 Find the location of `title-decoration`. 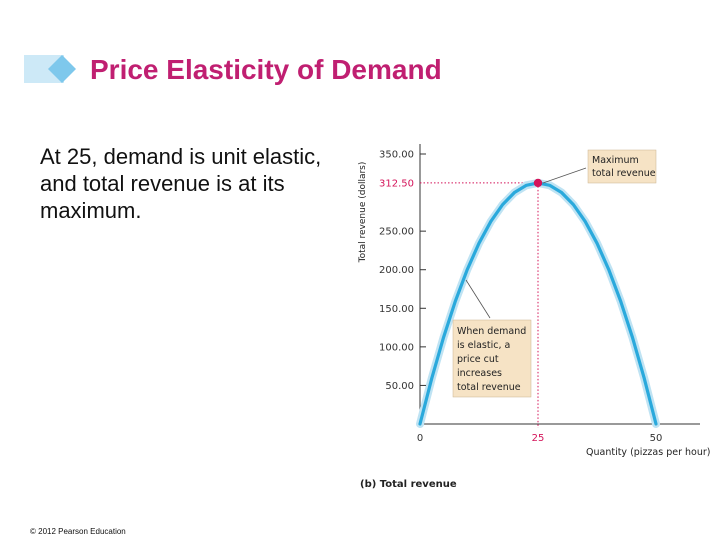

title-decoration is located at coordinates (50, 69).